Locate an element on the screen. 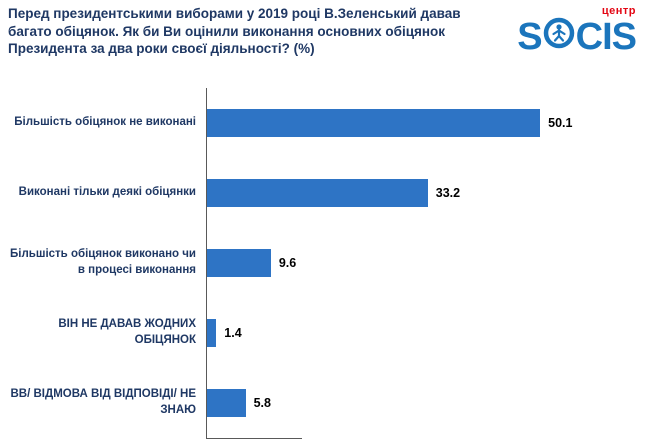 The height and width of the screenshot is (440, 650). socis-logo: центр S CIS is located at coordinates (579, 30).